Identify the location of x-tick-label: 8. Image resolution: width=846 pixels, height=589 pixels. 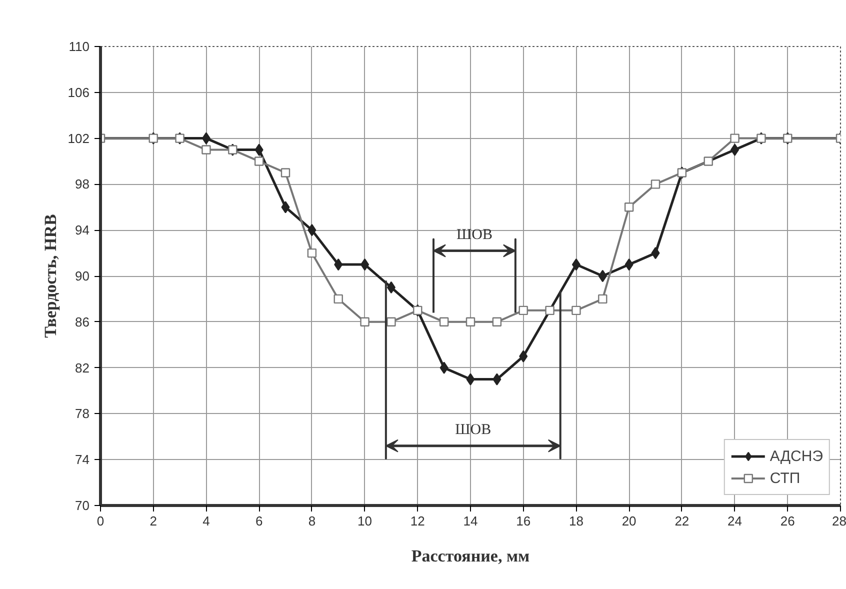
(312, 521).